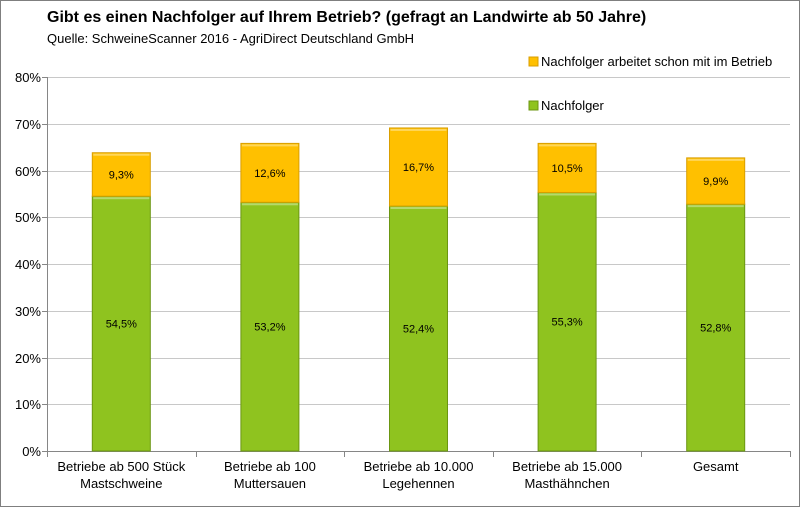  Describe the element at coordinates (28, 171) in the screenshot. I see `y-tick-label: 60%` at that location.